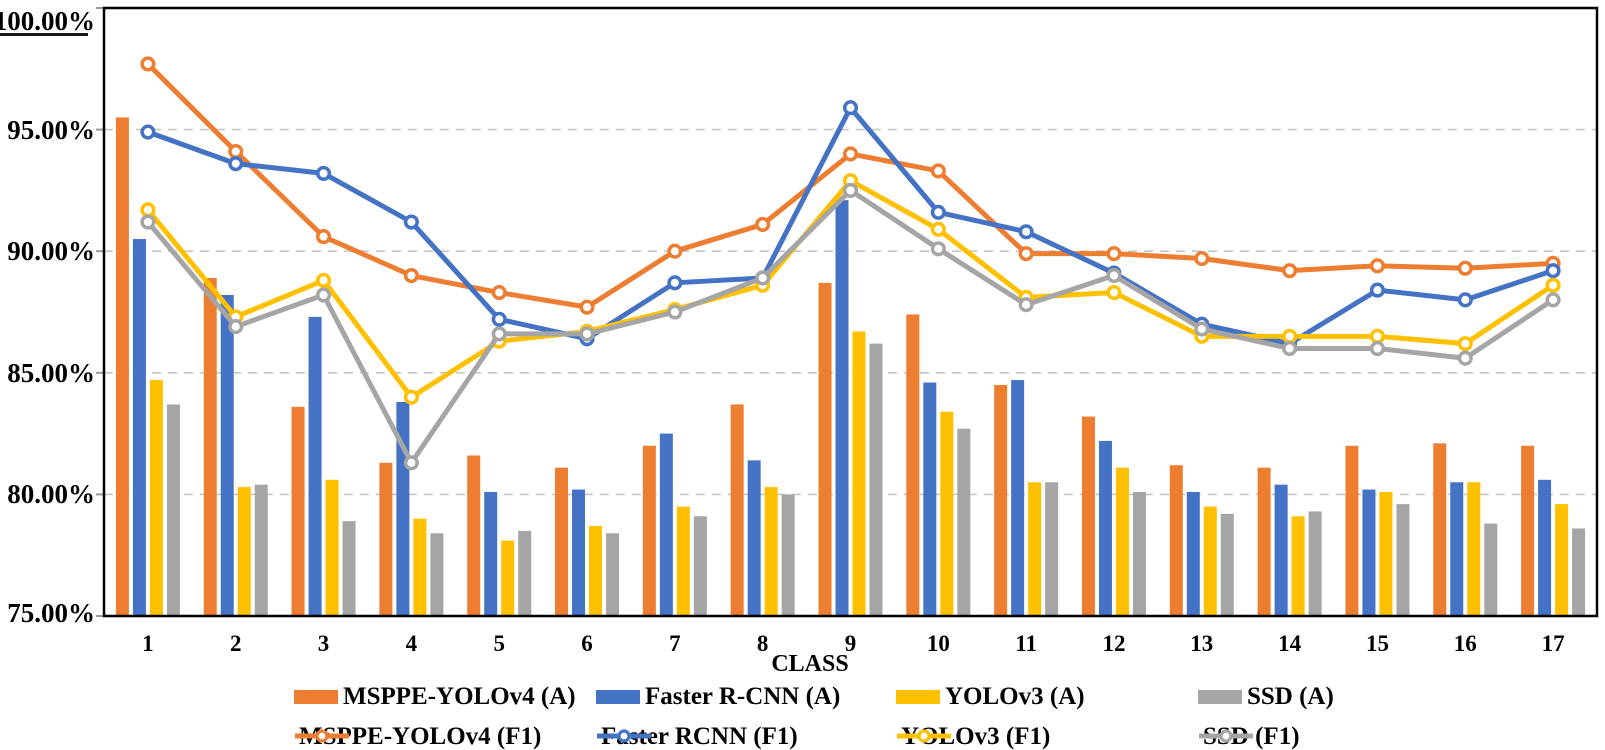 The image size is (1605, 750). Describe the element at coordinates (459, 696) in the screenshot. I see `legend-item-label: MSPPE-YOLOv4 (A)` at that location.